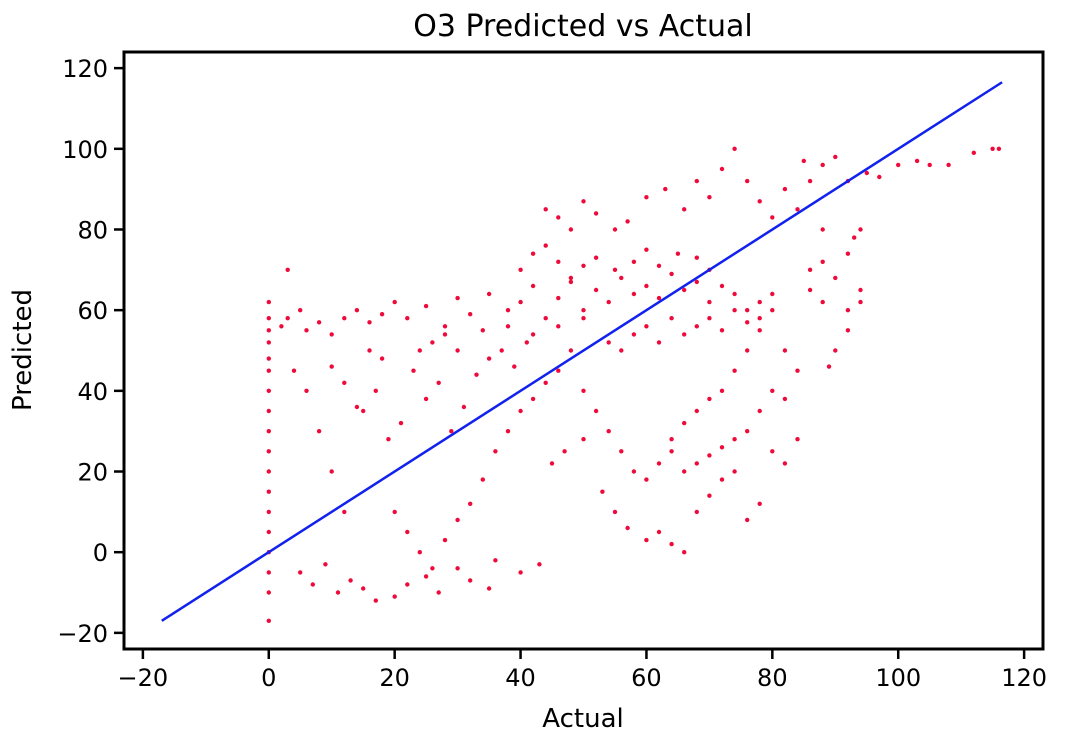 This screenshot has height=738, width=1072. I want to click on x-tick-label: 120, so click(1024, 678).